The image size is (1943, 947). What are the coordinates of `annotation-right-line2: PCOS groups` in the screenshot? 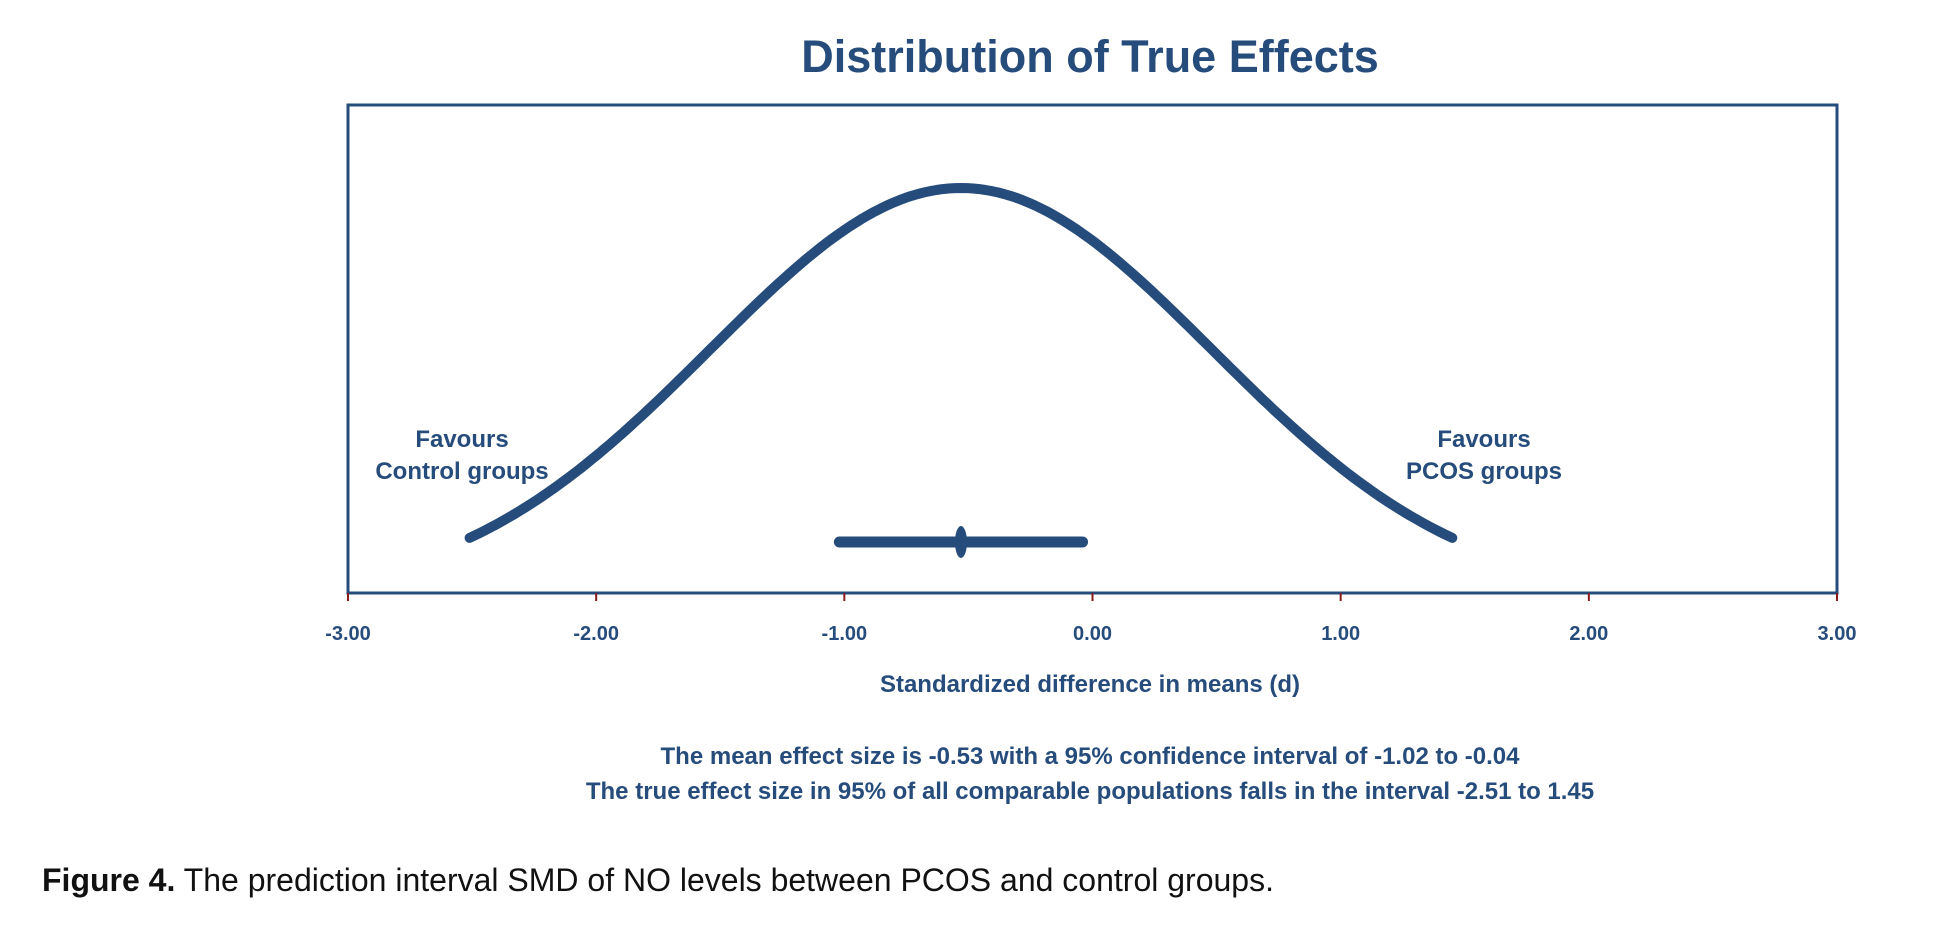 It's located at (1484, 471).